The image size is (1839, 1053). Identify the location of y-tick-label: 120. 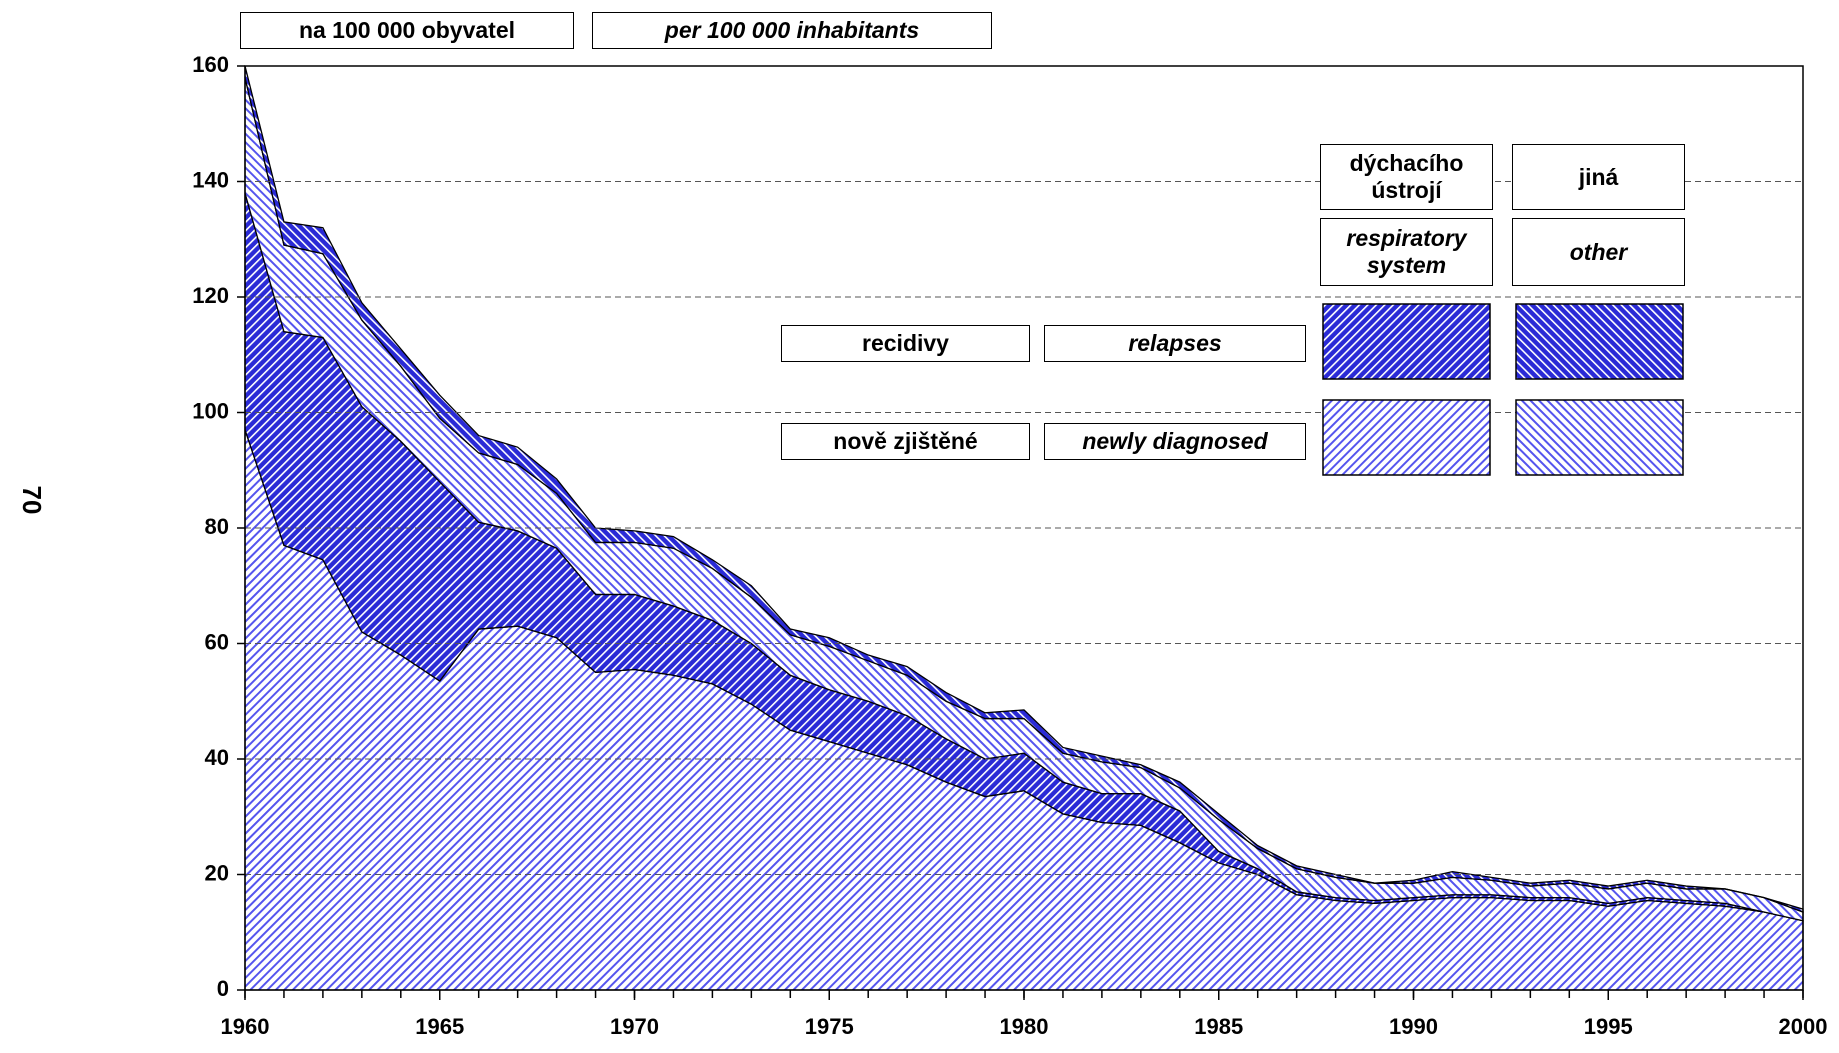
(210, 295).